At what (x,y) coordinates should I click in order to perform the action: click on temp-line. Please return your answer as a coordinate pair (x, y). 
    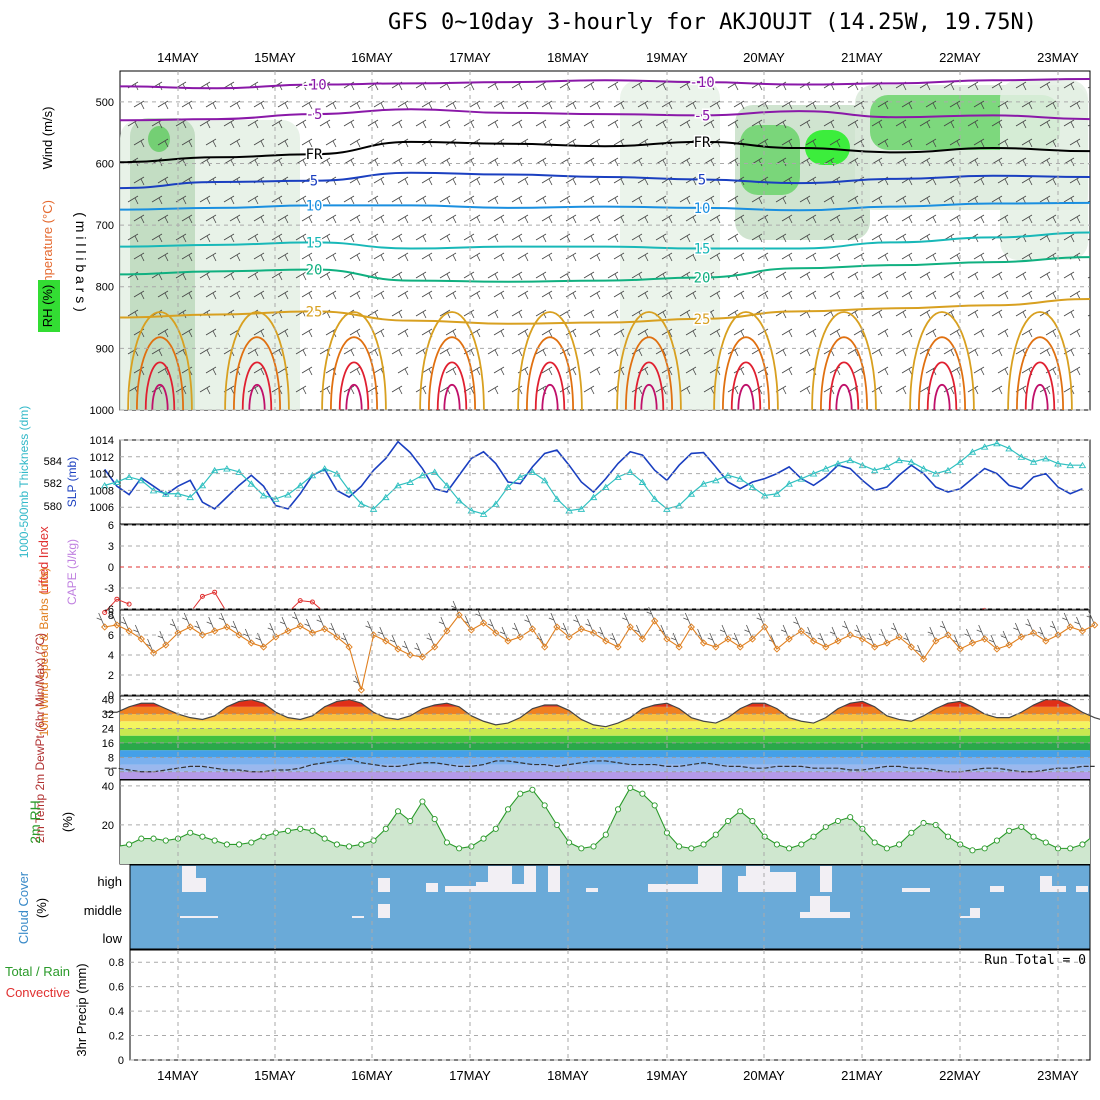
    Looking at the image, I should click on (602, 713).